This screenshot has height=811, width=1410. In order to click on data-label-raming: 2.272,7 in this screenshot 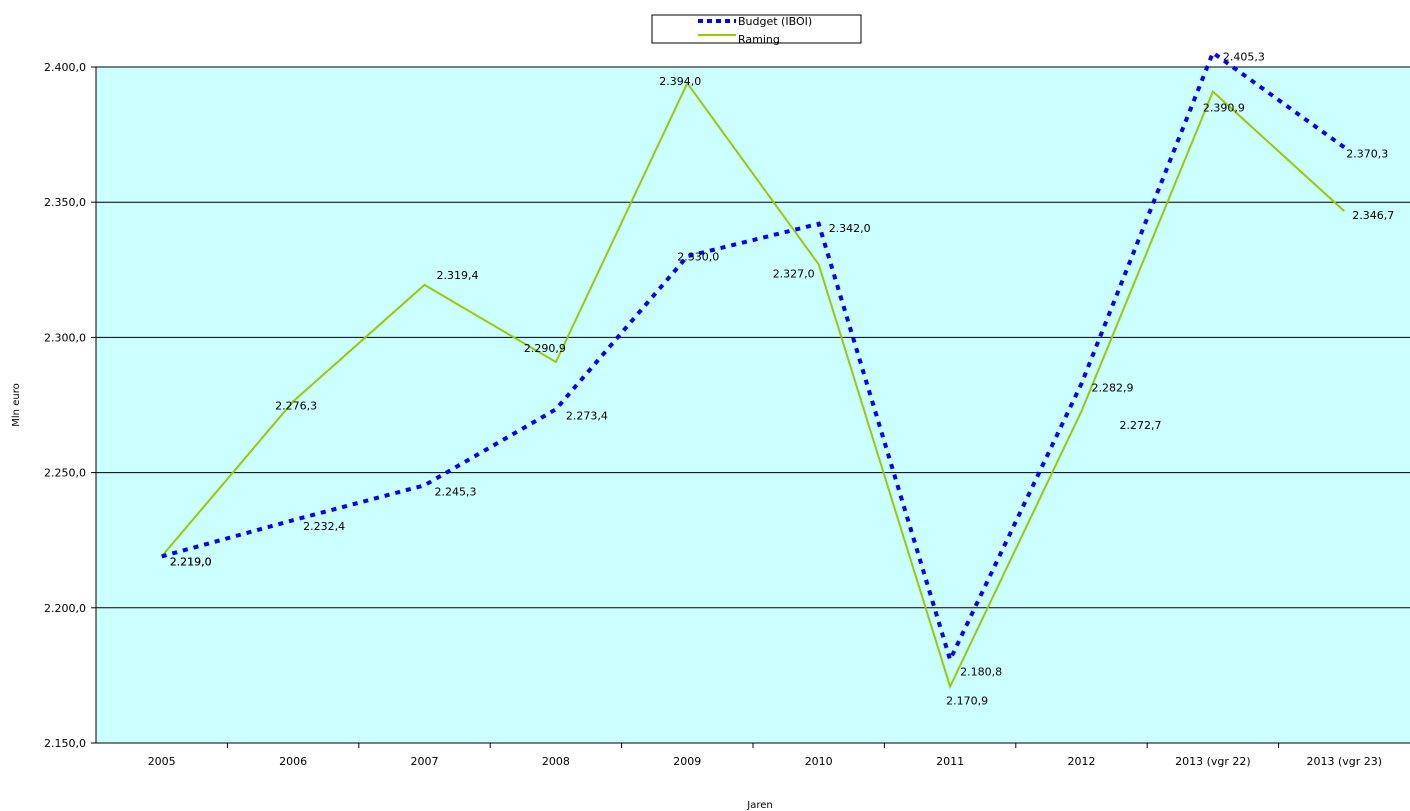, I will do `click(1141, 425)`.